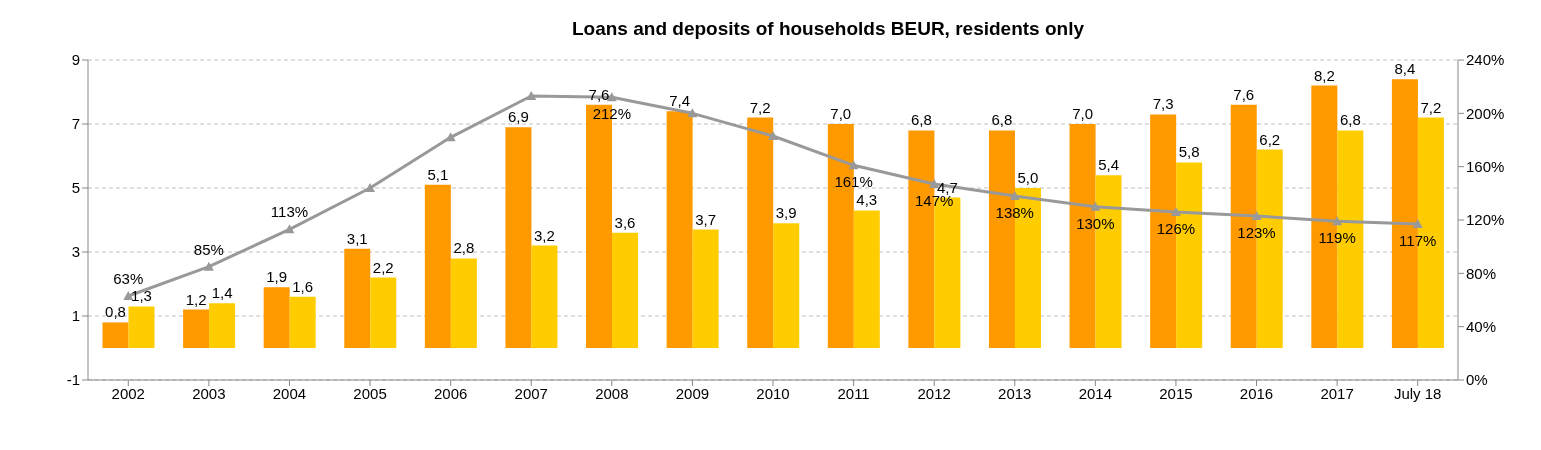 This screenshot has height=450, width=1541. What do you see at coordinates (1176, 228) in the screenshot?
I see `data-label: 126%` at bounding box center [1176, 228].